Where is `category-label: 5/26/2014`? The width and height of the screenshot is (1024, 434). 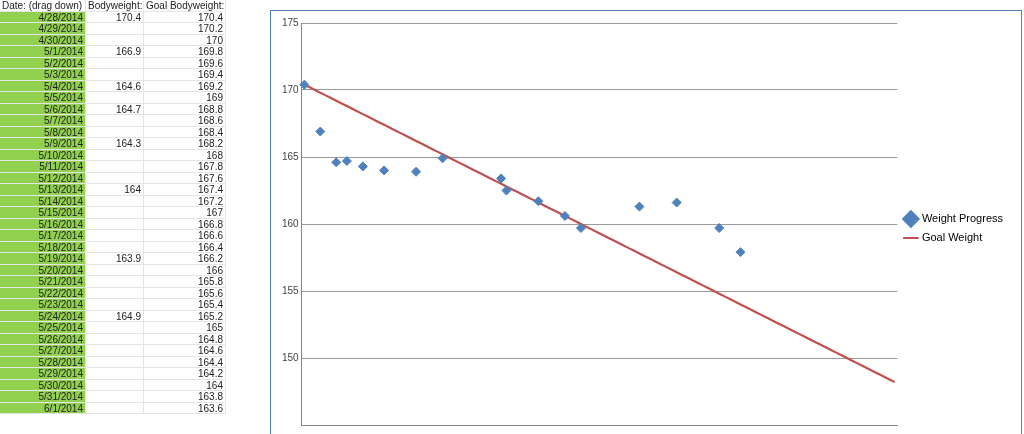 category-label: 5/26/2014 is located at coordinates (43, 339).